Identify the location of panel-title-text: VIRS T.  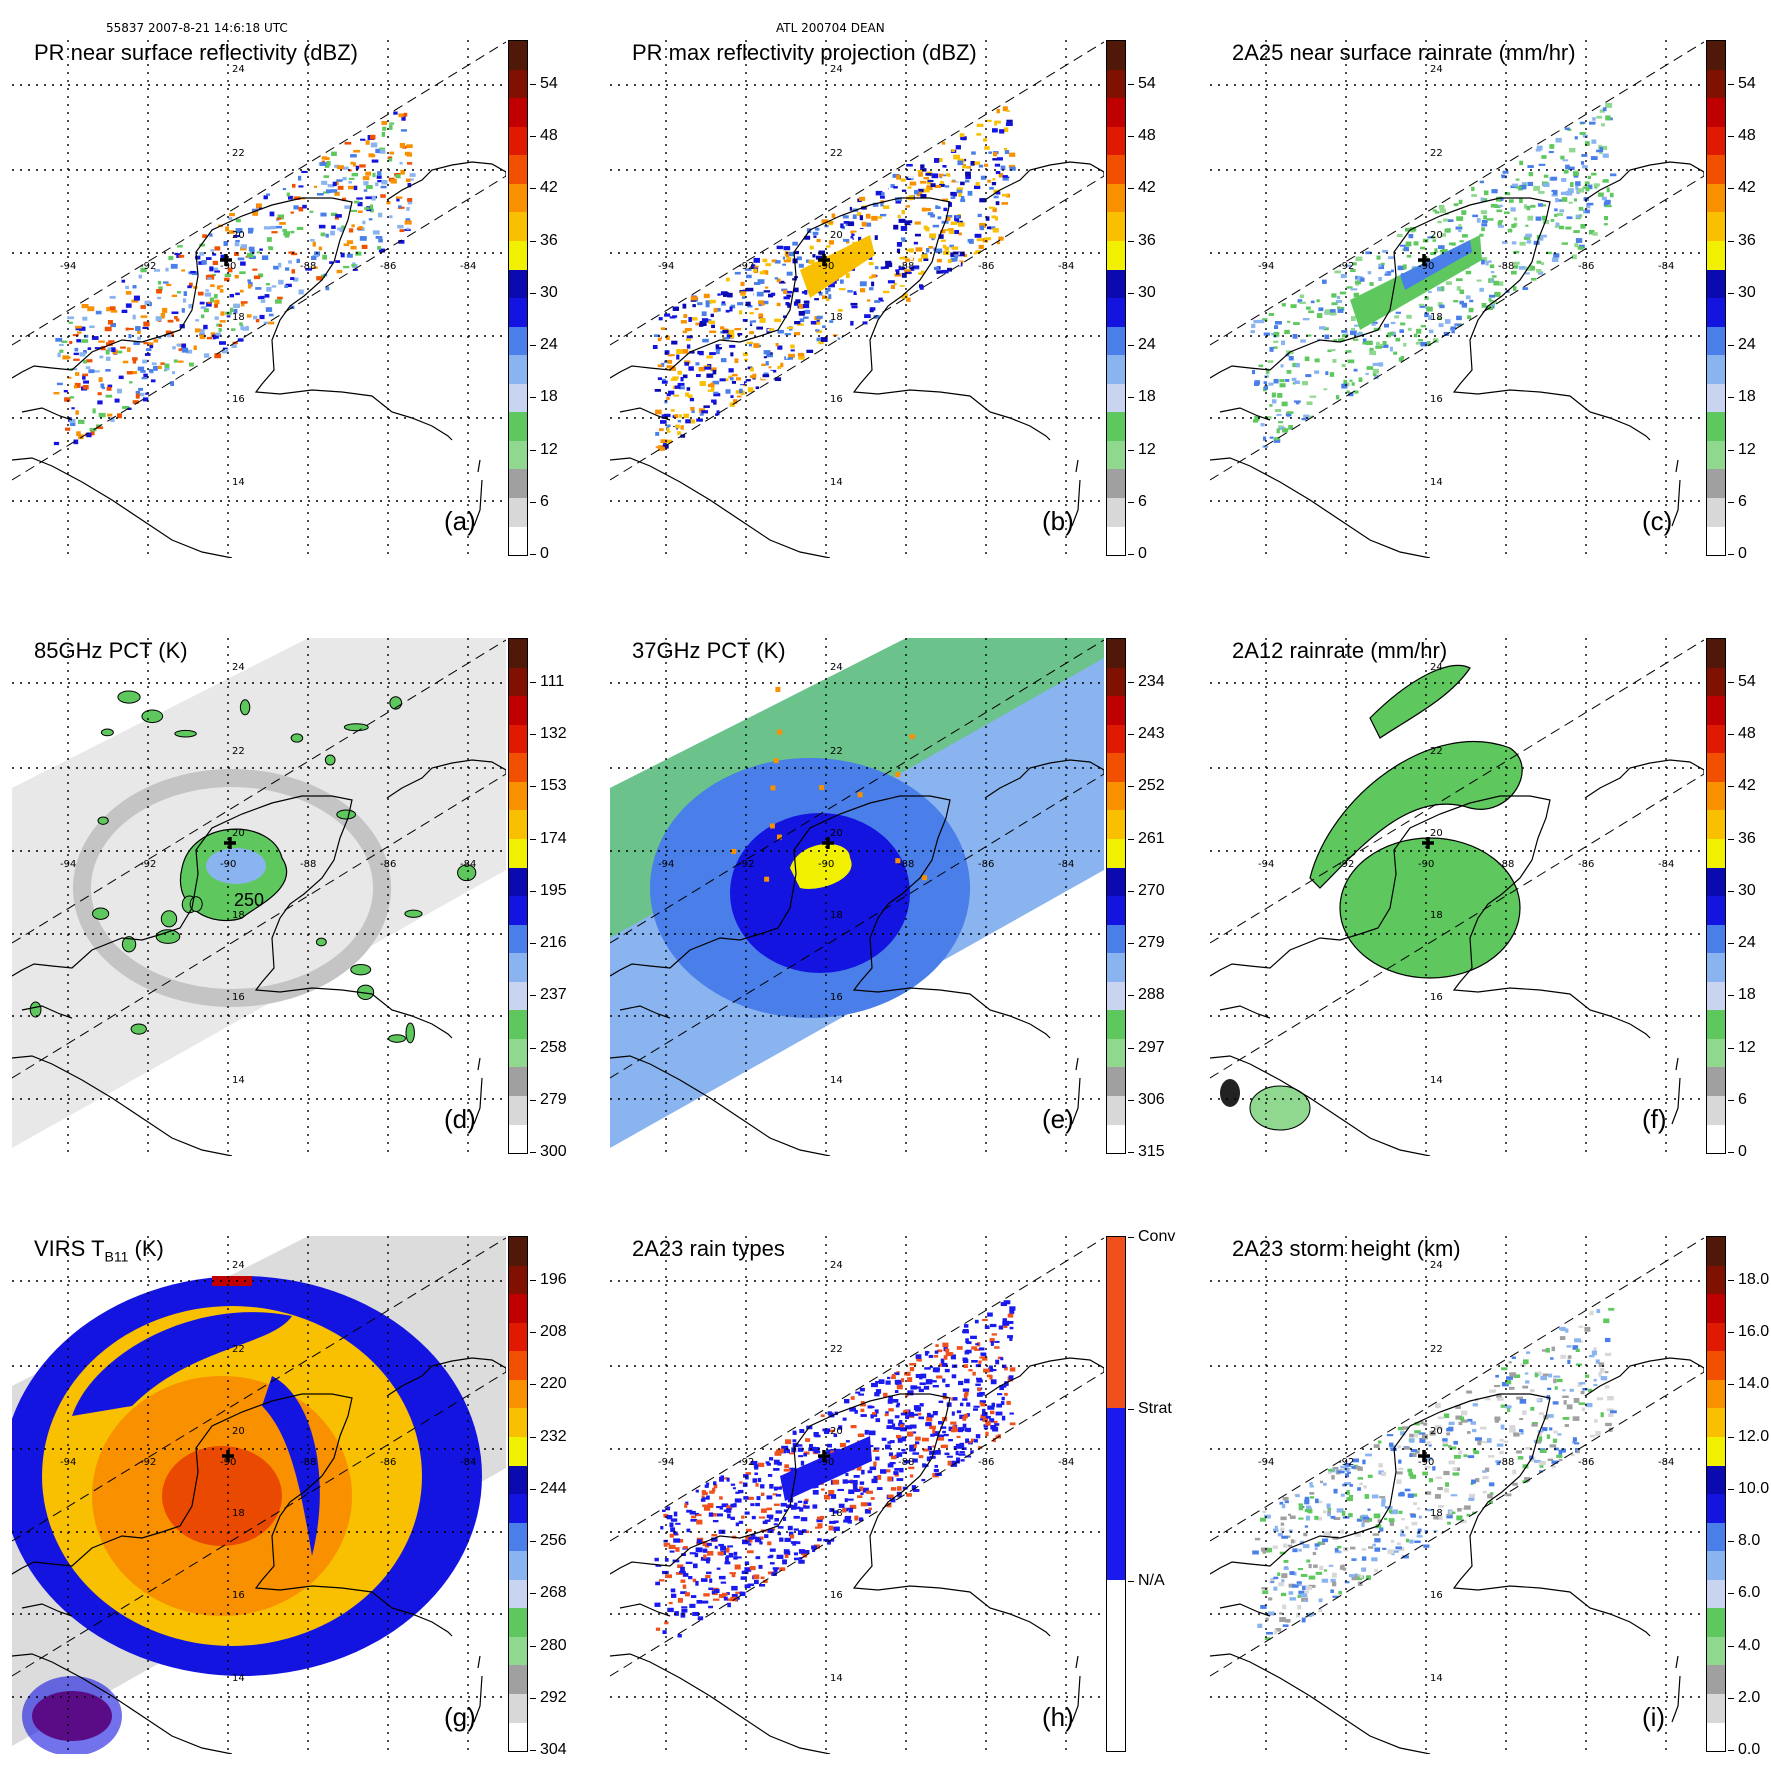
(69, 1248).